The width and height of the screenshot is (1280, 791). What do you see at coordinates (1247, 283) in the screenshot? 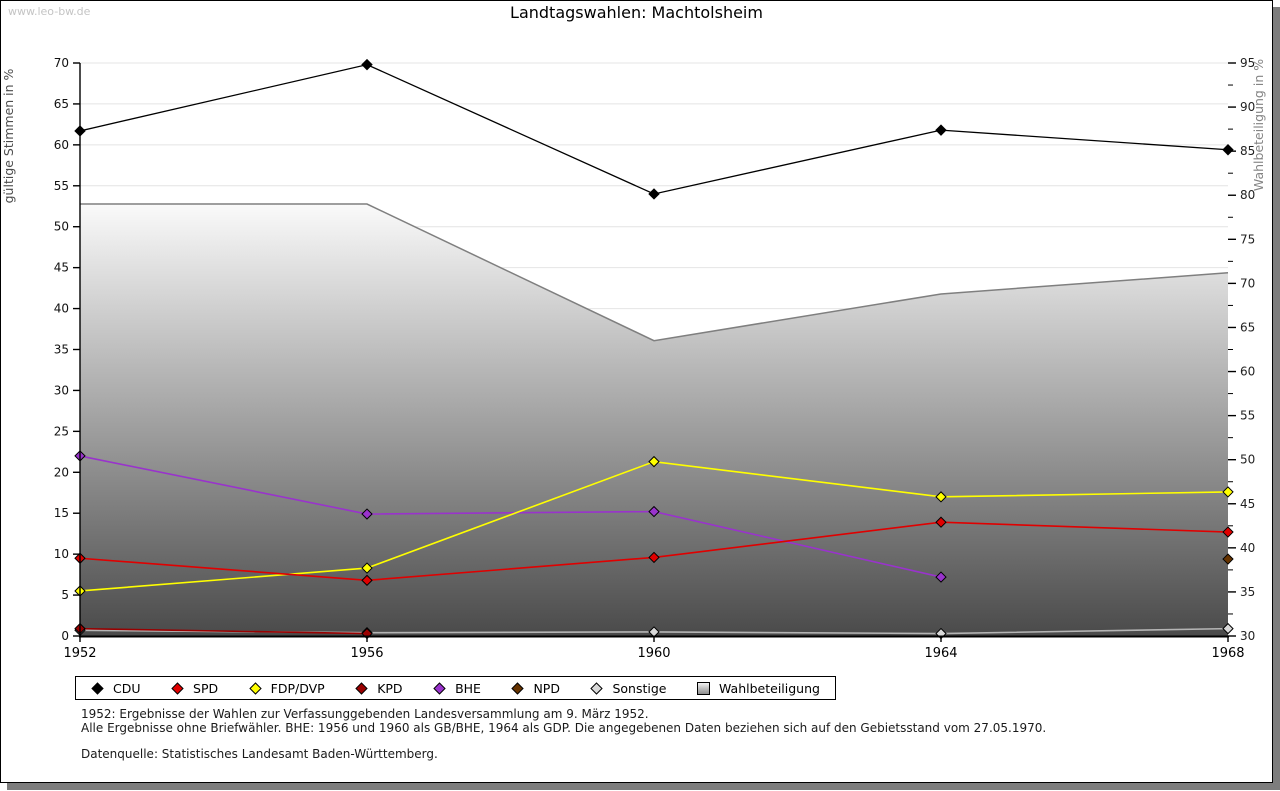
I see `right-axis-tick-label: 70` at bounding box center [1247, 283].